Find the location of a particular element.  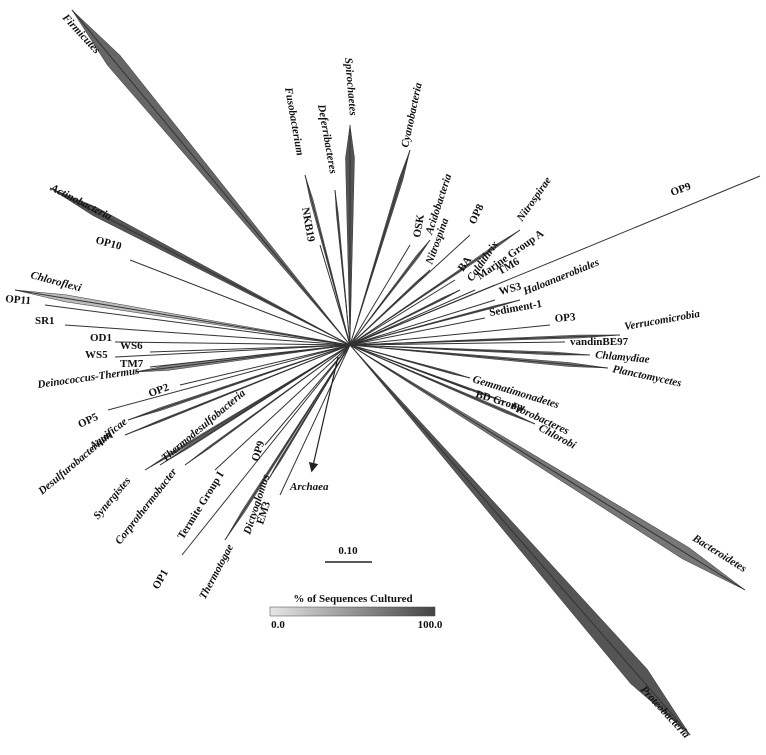

taxon-label: OSK is located at coordinates (419, 225).